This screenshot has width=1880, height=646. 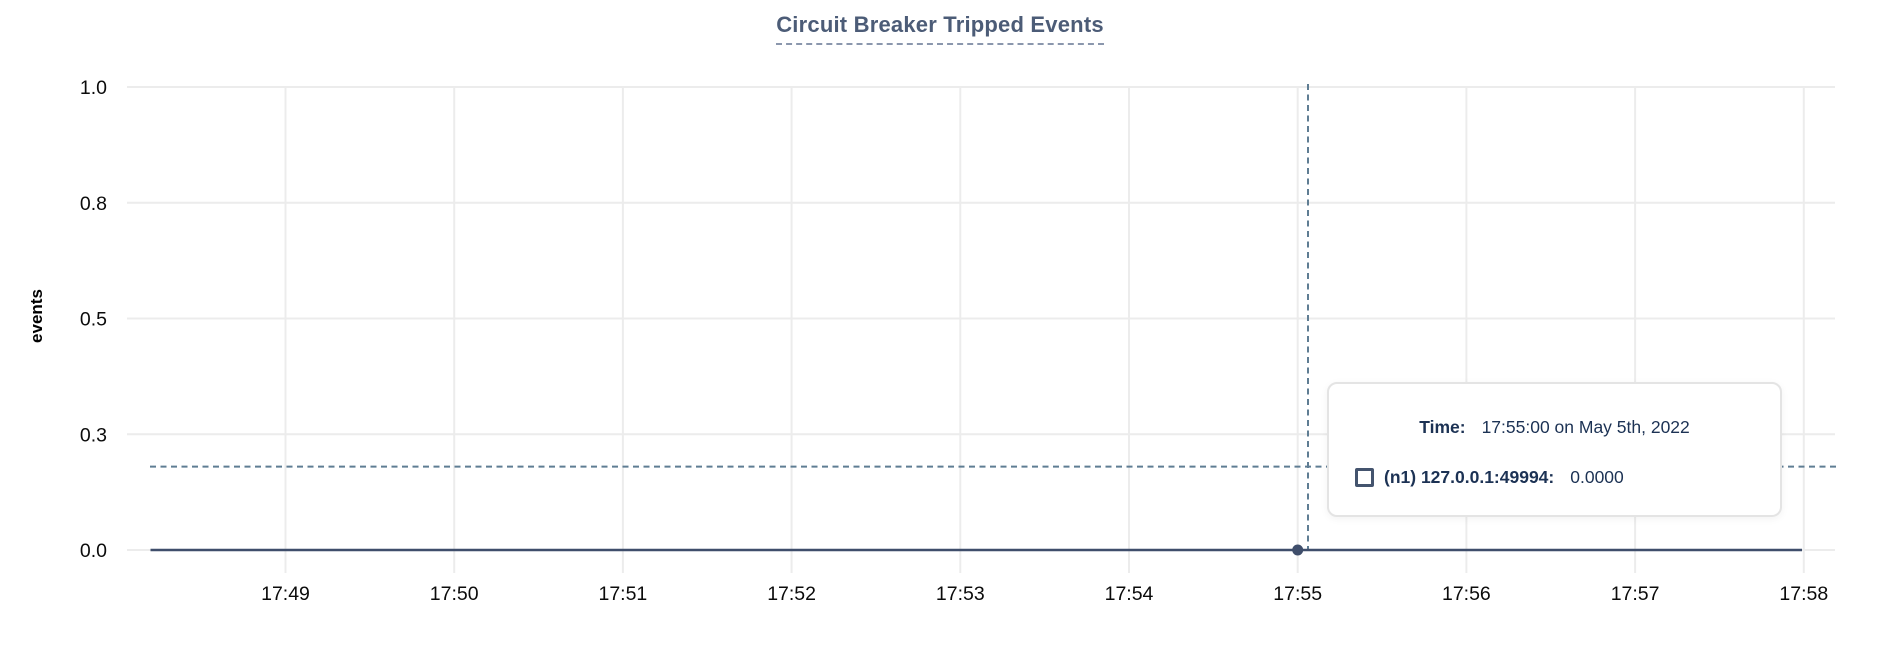 What do you see at coordinates (960, 594) in the screenshot?
I see `x-tick-label: 17:53` at bounding box center [960, 594].